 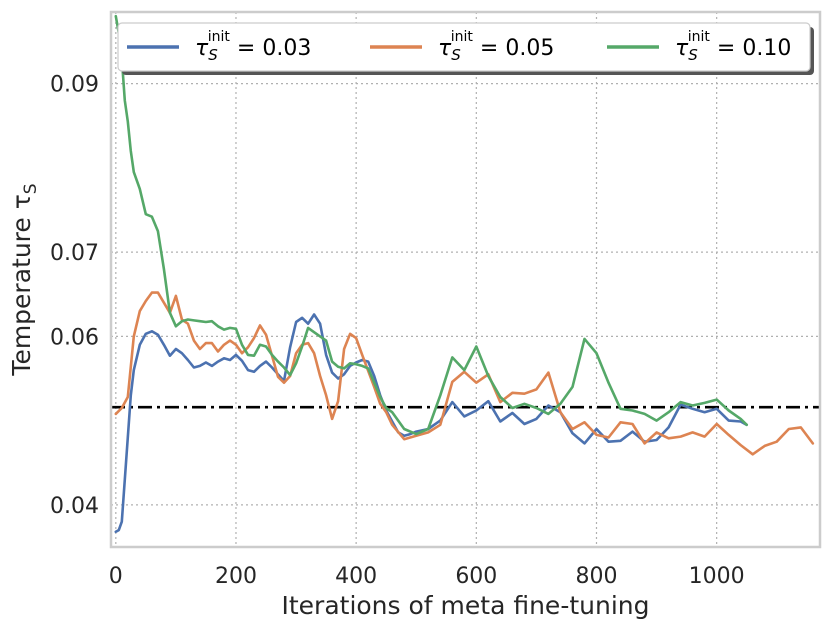 What do you see at coordinates (21, 285) in the screenshot?
I see `y-axis-title-main: Temperature τ` at bounding box center [21, 285].